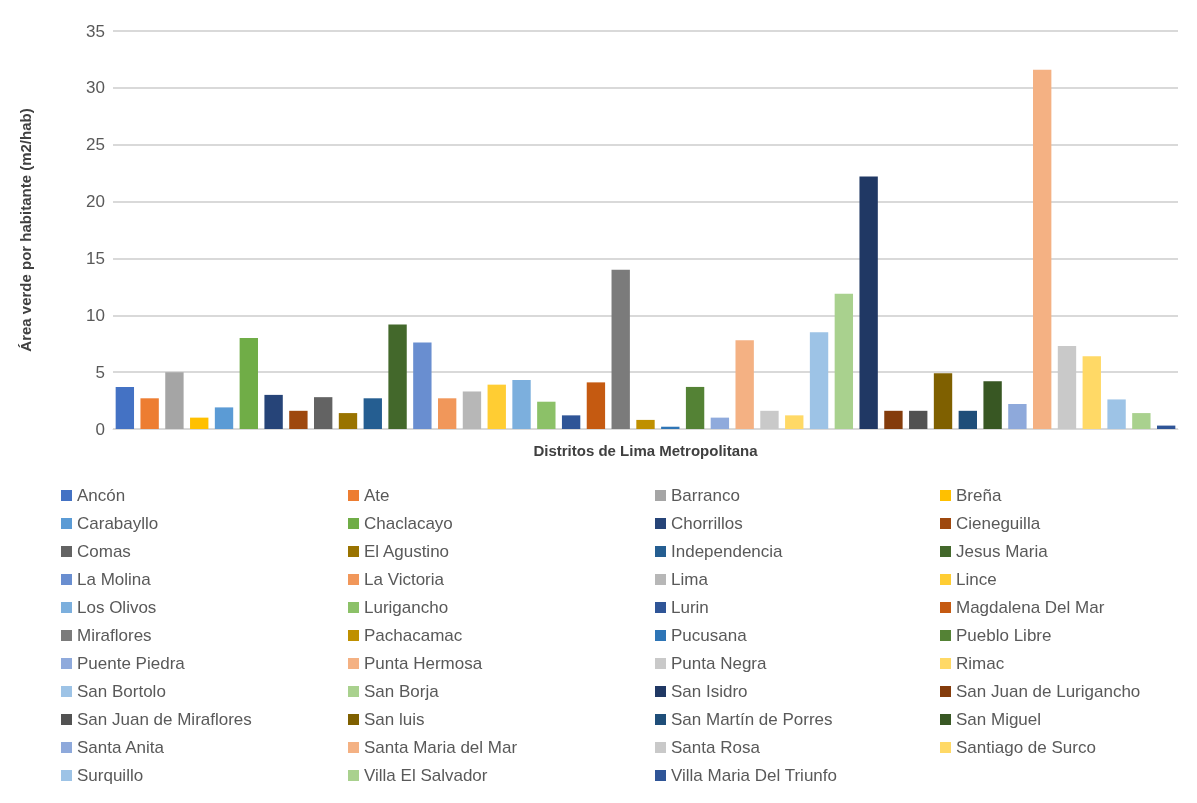  What do you see at coordinates (426, 775) in the screenshot?
I see `legend-label: Villa El Salvador` at bounding box center [426, 775].